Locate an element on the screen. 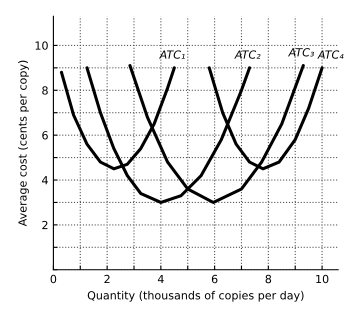 This screenshot has width=356, height=325. y-axis-title: Average cost (cents per copy) is located at coordinates (23, 143).